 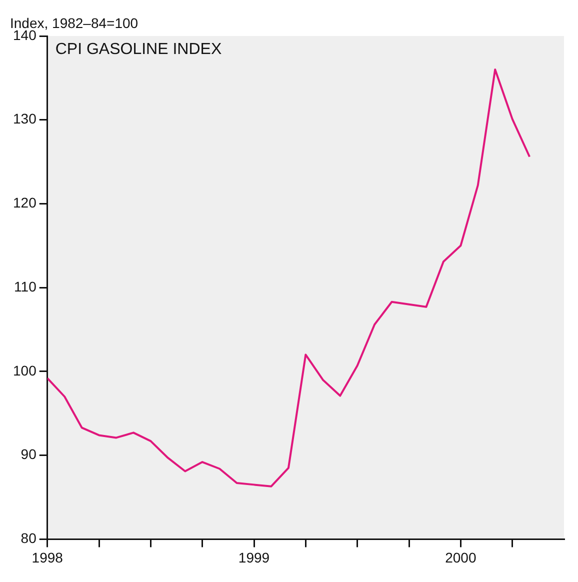 I want to click on y-tick-label: 130, so click(x=25, y=118).